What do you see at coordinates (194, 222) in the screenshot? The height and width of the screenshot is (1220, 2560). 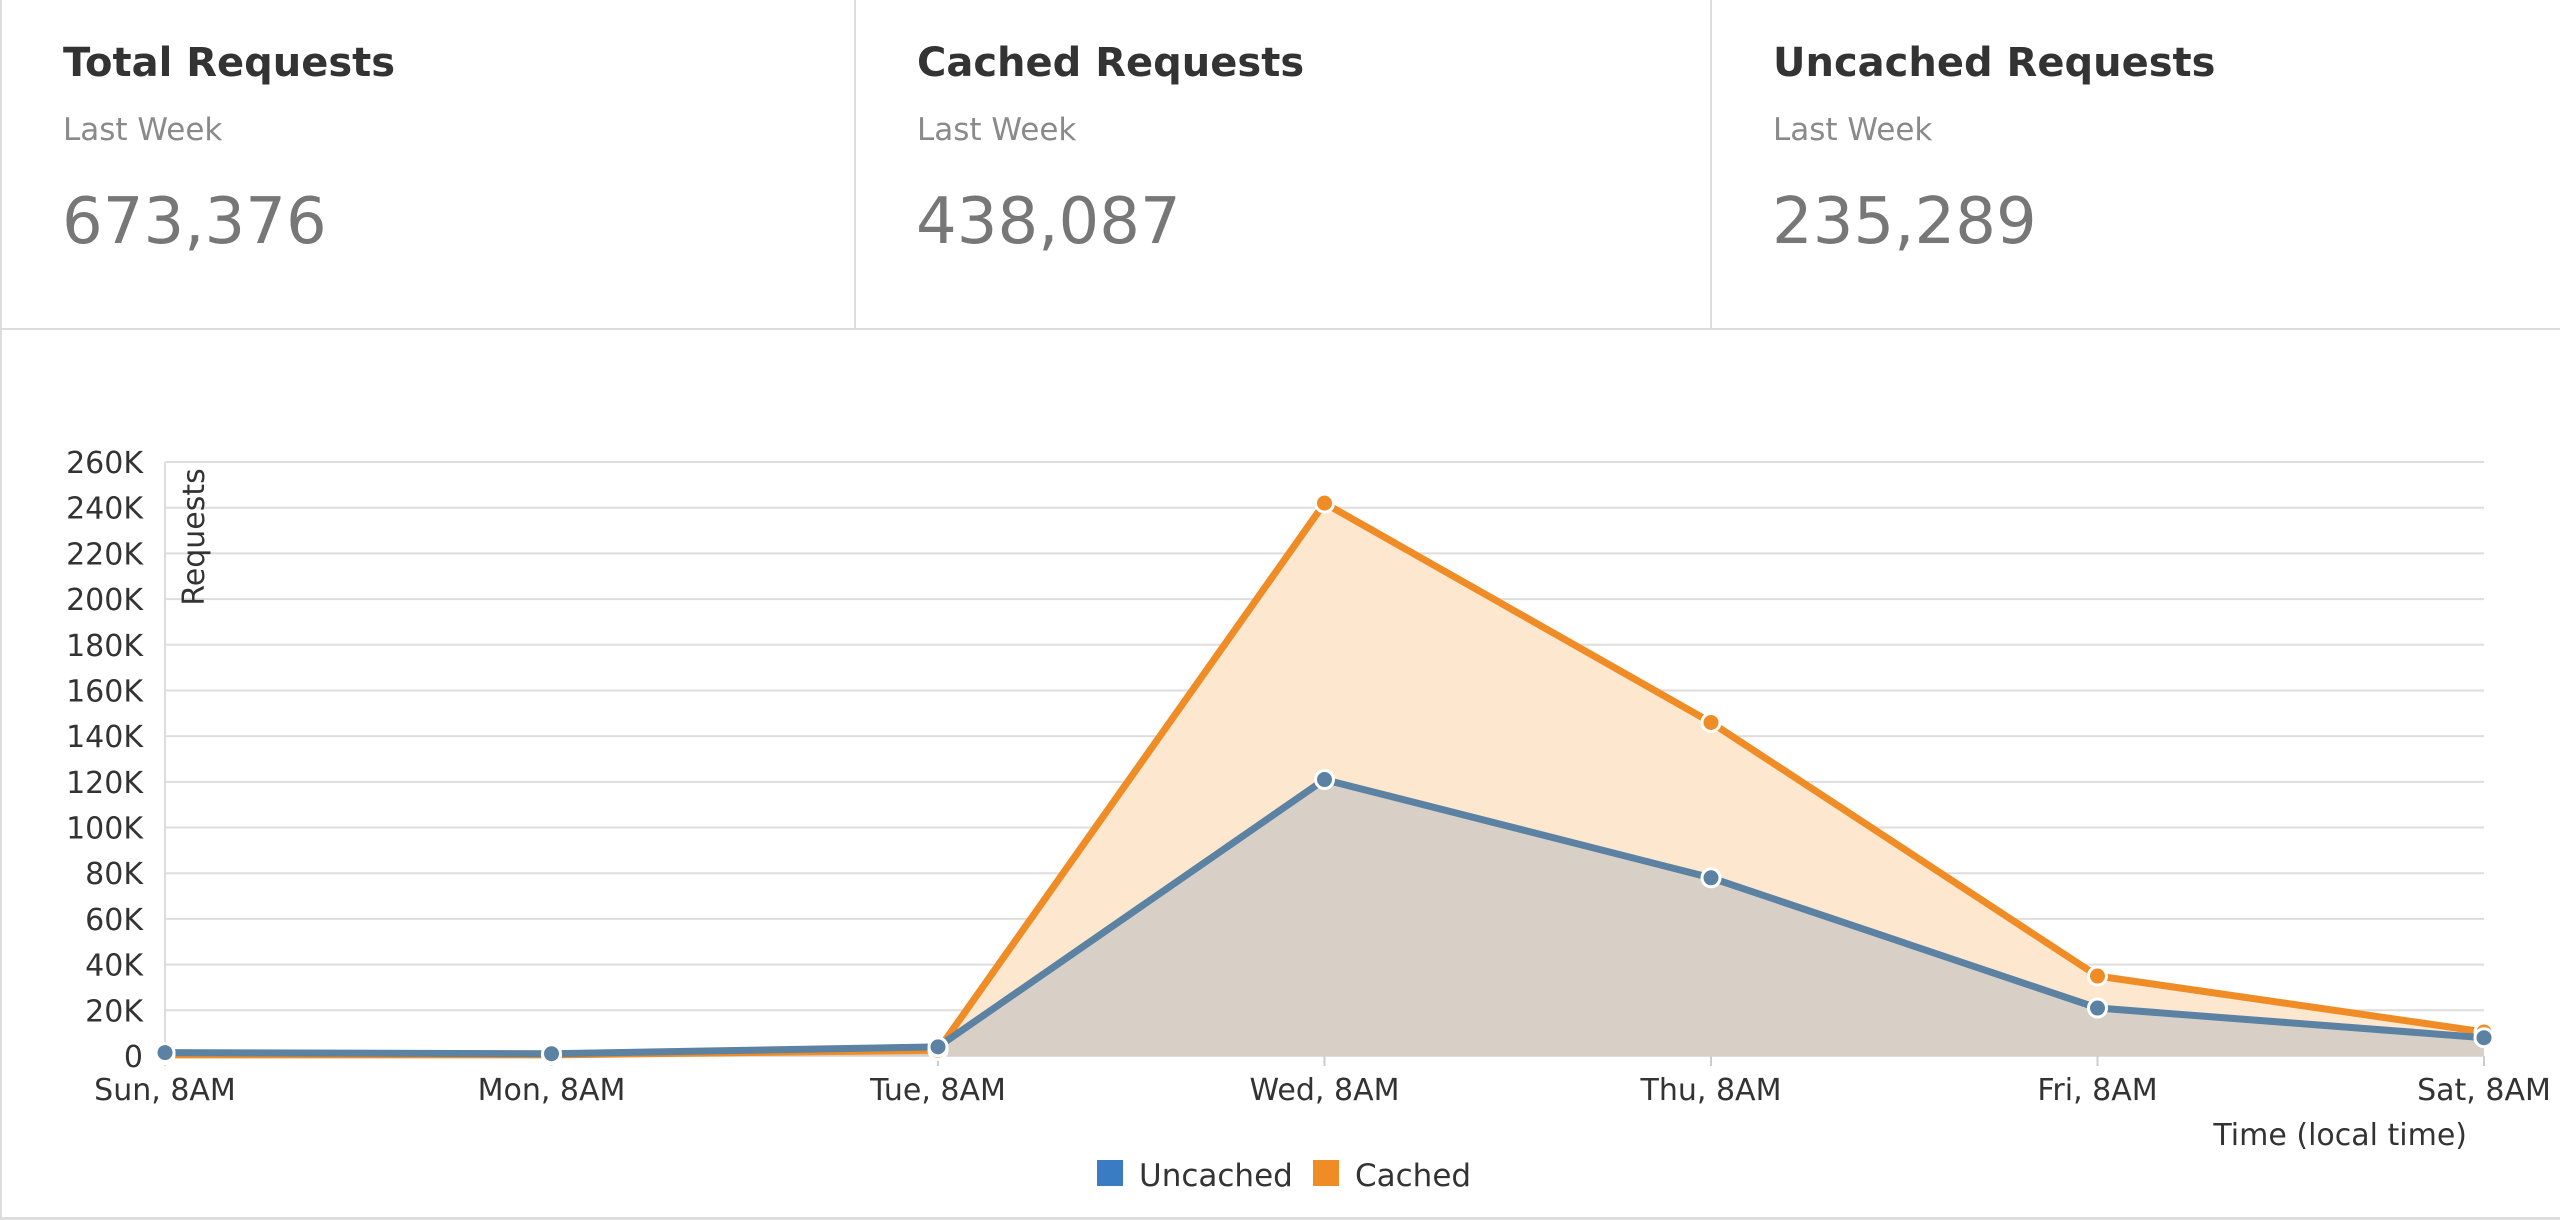 I see `stat-value: 673,376` at bounding box center [194, 222].